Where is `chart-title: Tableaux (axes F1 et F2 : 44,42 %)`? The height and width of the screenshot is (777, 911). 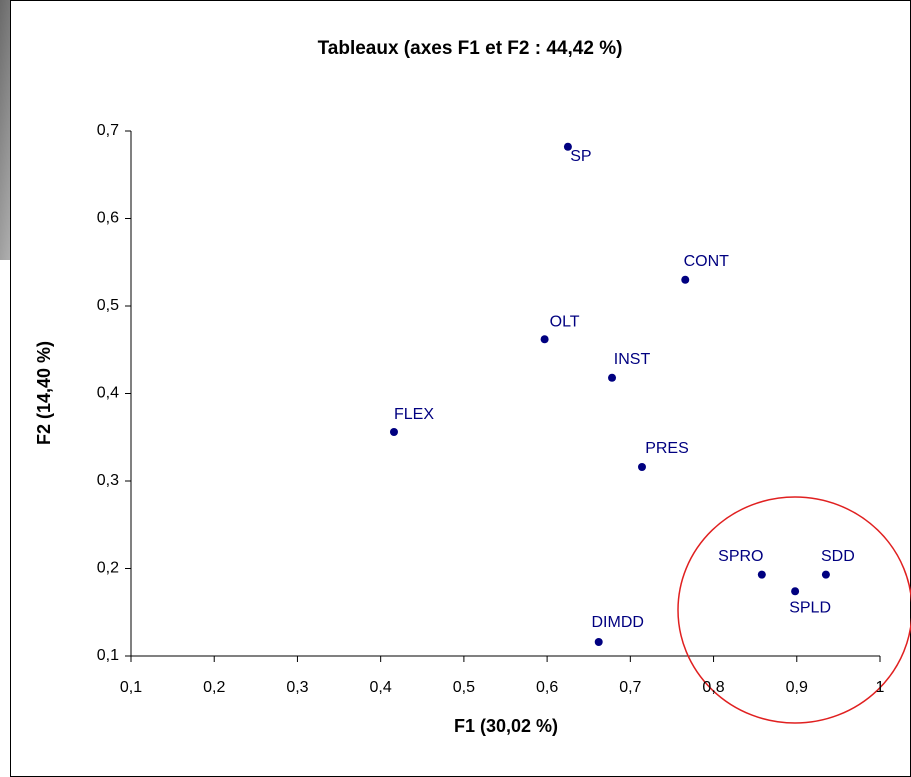 chart-title: Tableaux (axes F1 et F2 : 44,42 %) is located at coordinates (470, 48).